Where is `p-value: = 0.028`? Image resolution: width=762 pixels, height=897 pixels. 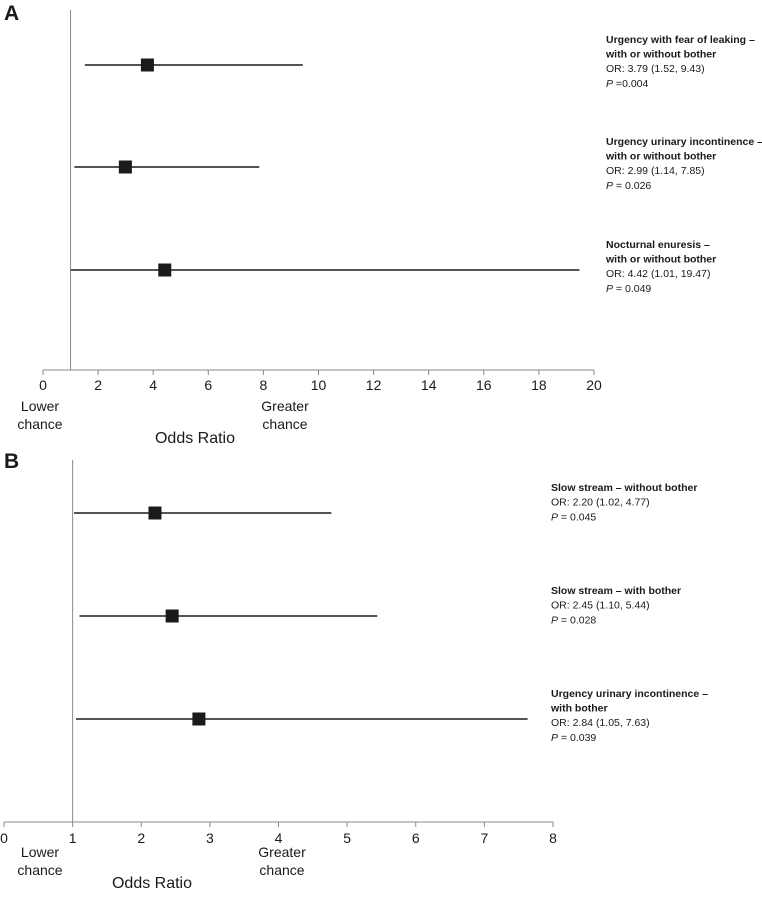 p-value: = 0.028 is located at coordinates (577, 621).